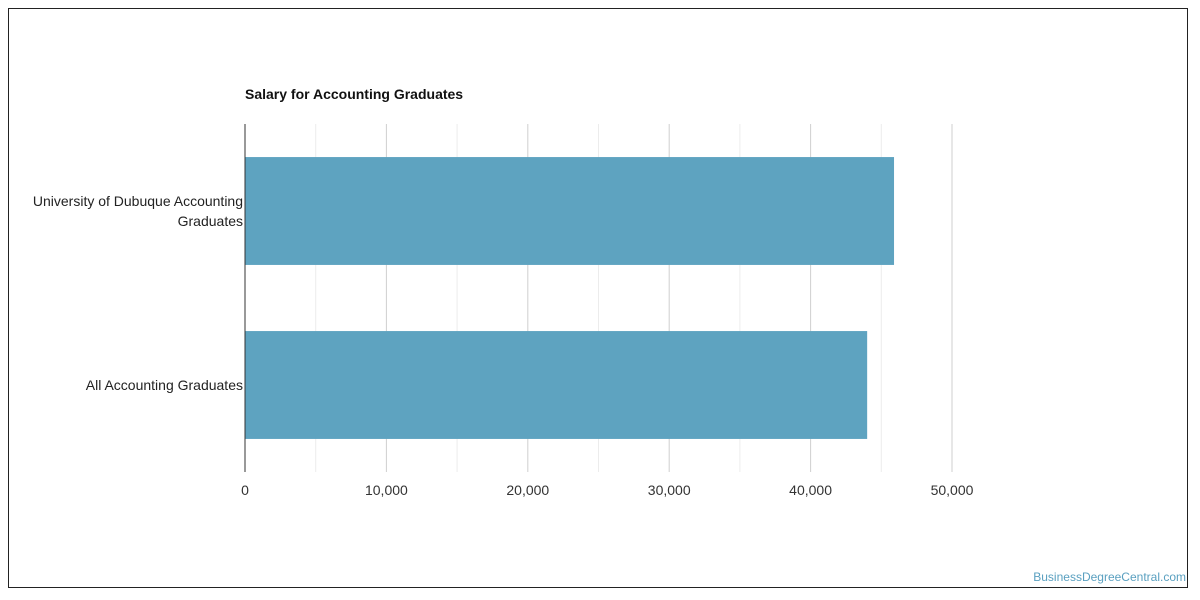 Image resolution: width=1200 pixels, height=600 pixels. I want to click on category-label: All Accounting Graduates, so click(164, 385).